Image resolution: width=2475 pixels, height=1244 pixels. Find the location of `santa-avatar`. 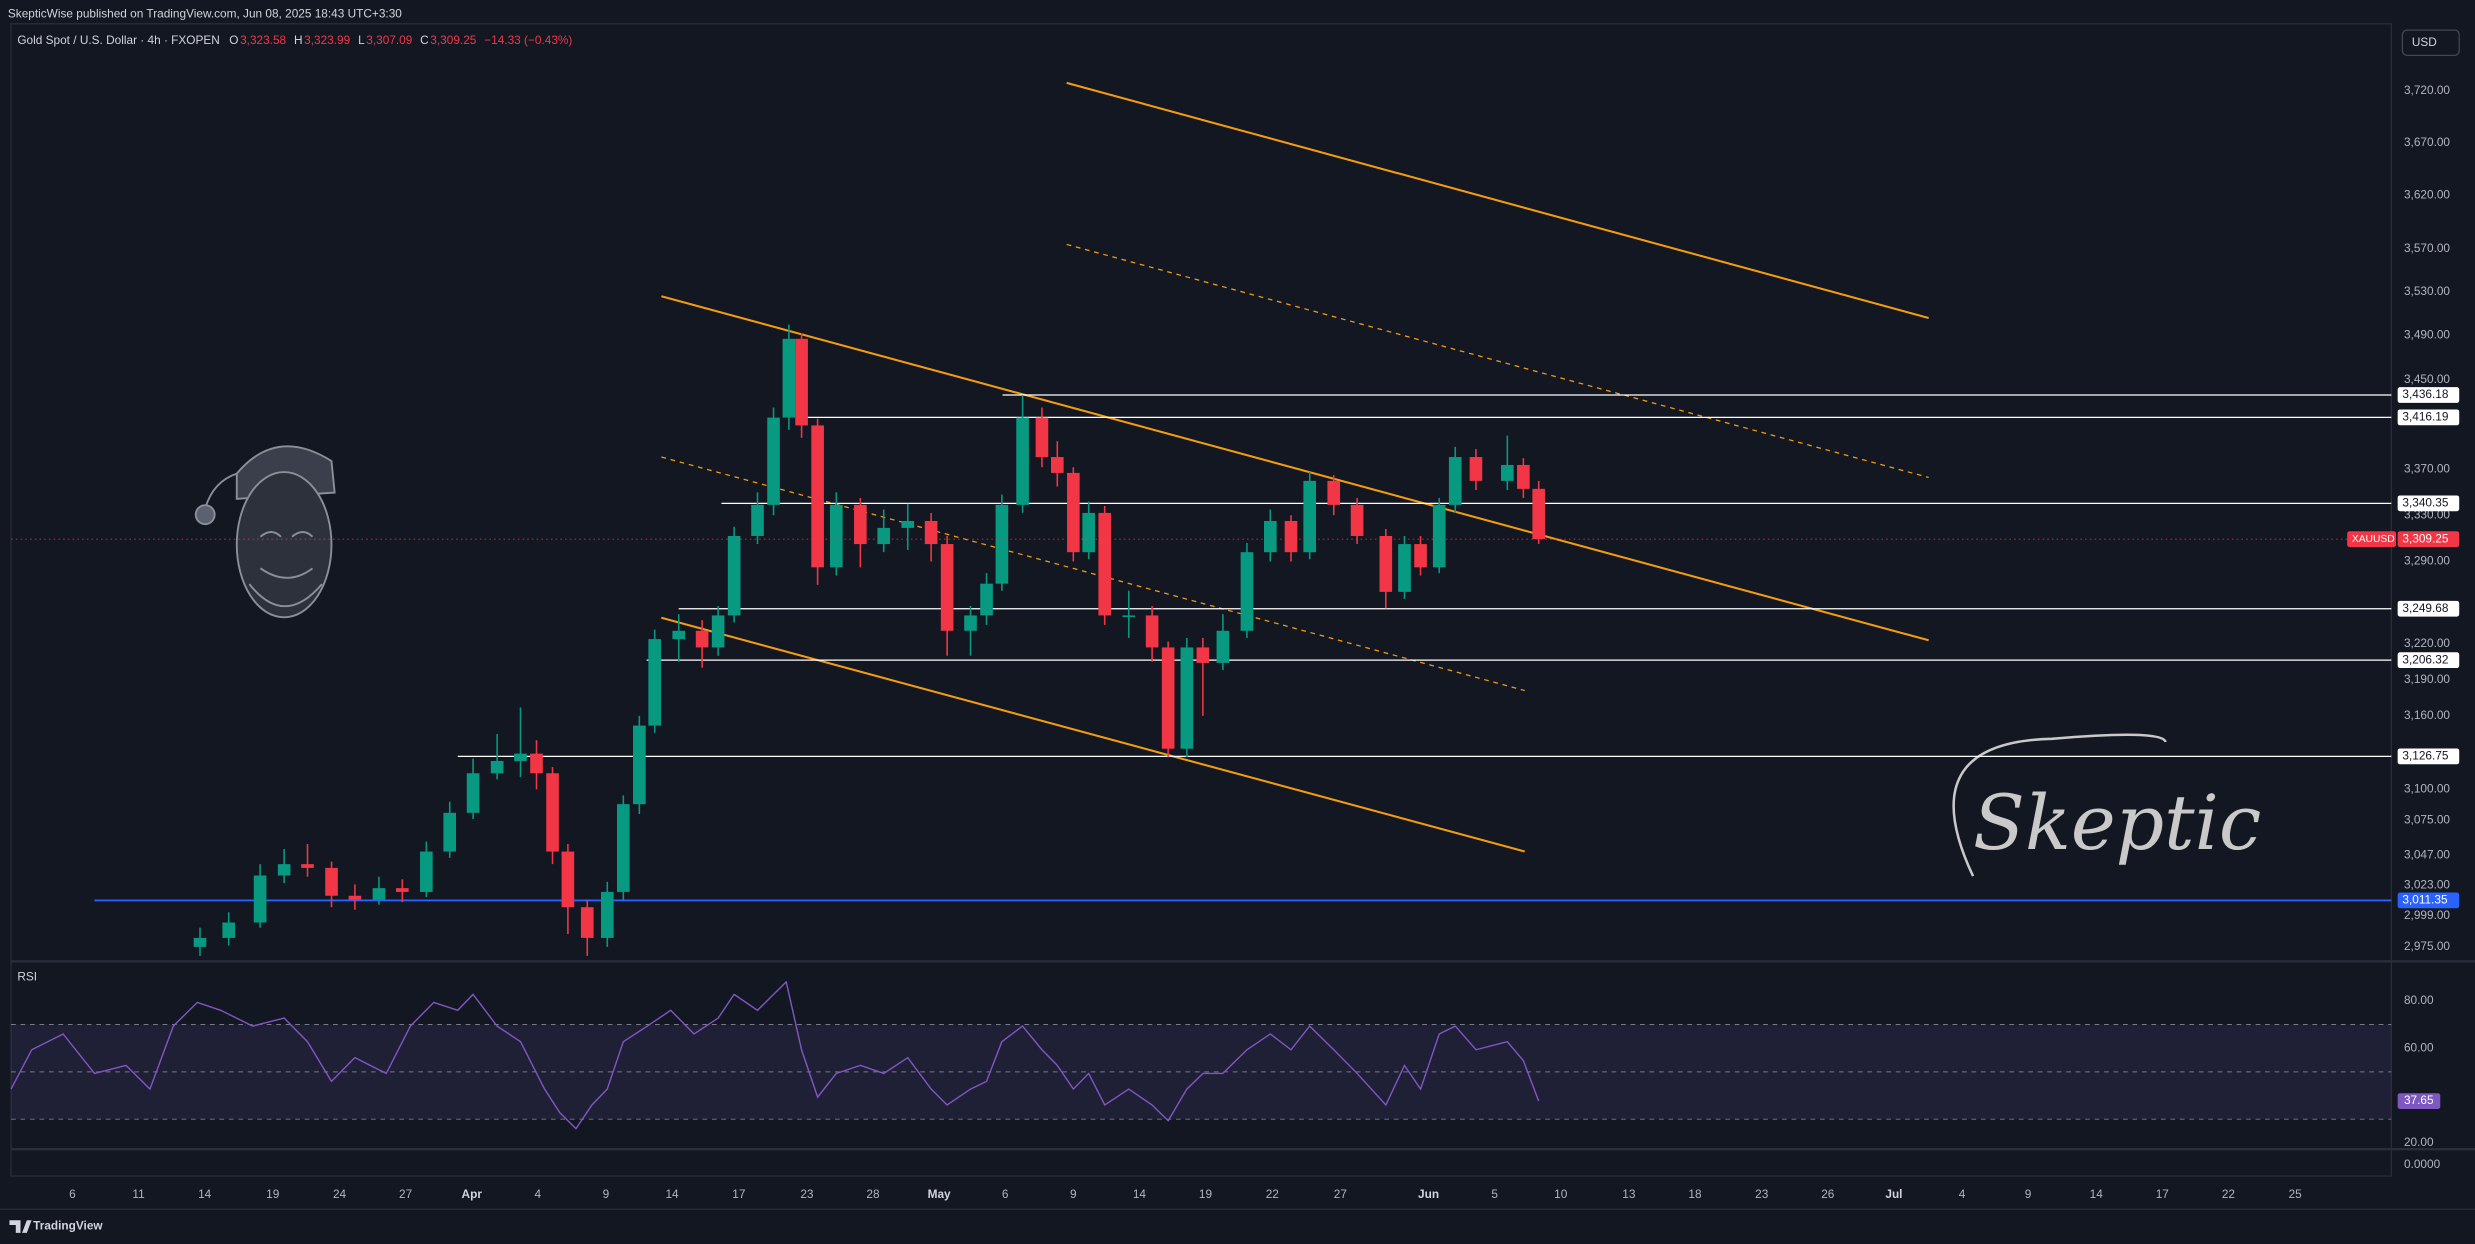

santa-avatar is located at coordinates (265, 532).